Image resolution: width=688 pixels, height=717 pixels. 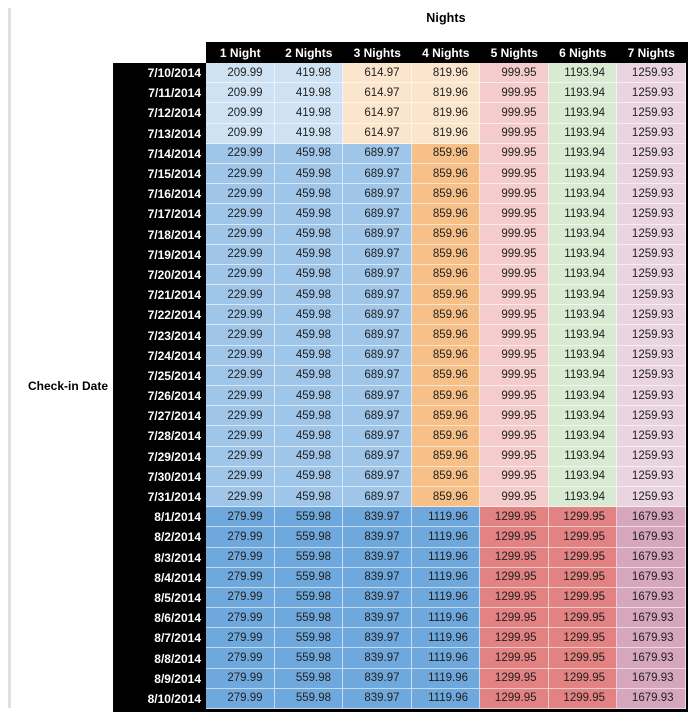 I want to click on checkin-date-cell: 7/11/2014, so click(x=159, y=93).